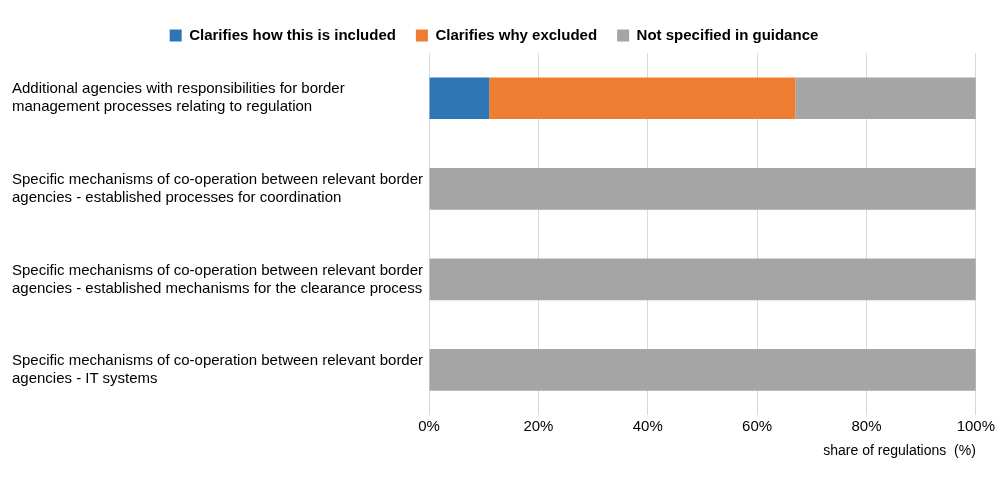 The image size is (1007, 477). Describe the element at coordinates (218, 369) in the screenshot. I see `y-tick-label: Specific mechanisms of co-operation between relevant border agencies - IT systems` at that location.